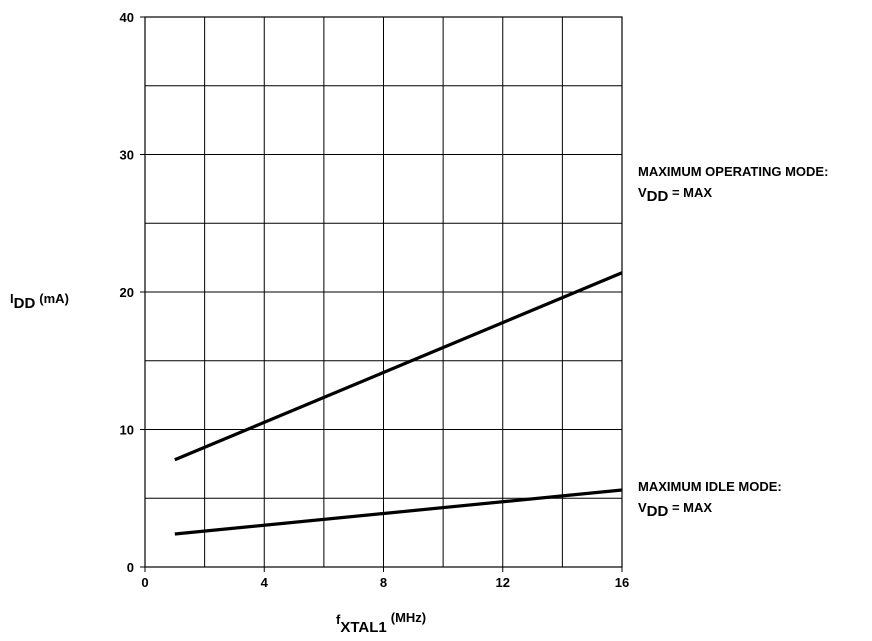  I want to click on y-tick-label-4: 40, so click(127, 17).